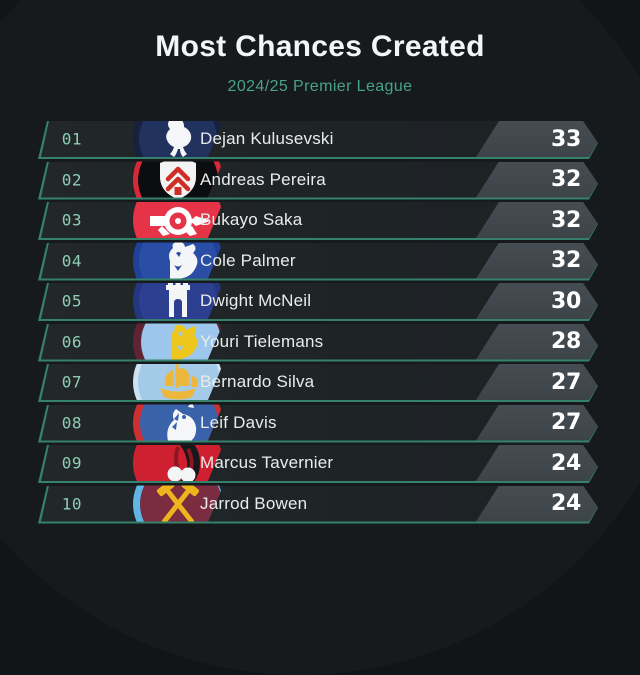 This screenshot has height=675, width=640. What do you see at coordinates (254, 503) in the screenshot?
I see `player-name: Jarrod Bowen` at bounding box center [254, 503].